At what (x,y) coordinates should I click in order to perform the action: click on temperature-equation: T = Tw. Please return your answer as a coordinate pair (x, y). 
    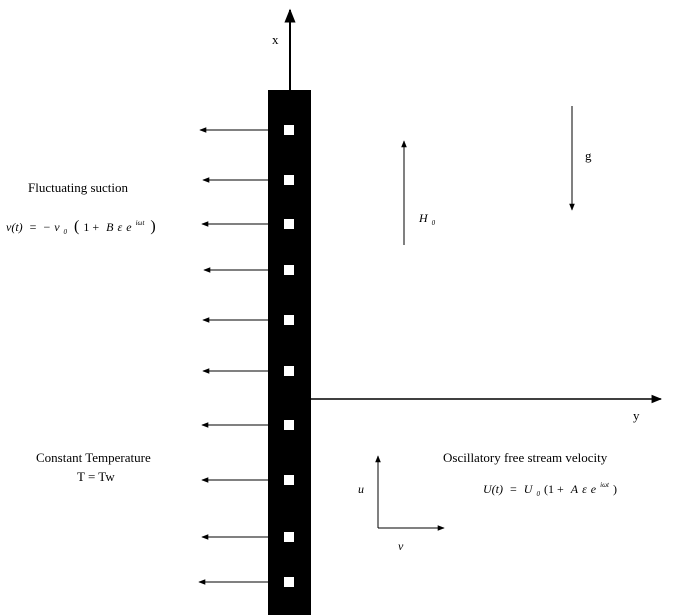
    Looking at the image, I should click on (96, 476).